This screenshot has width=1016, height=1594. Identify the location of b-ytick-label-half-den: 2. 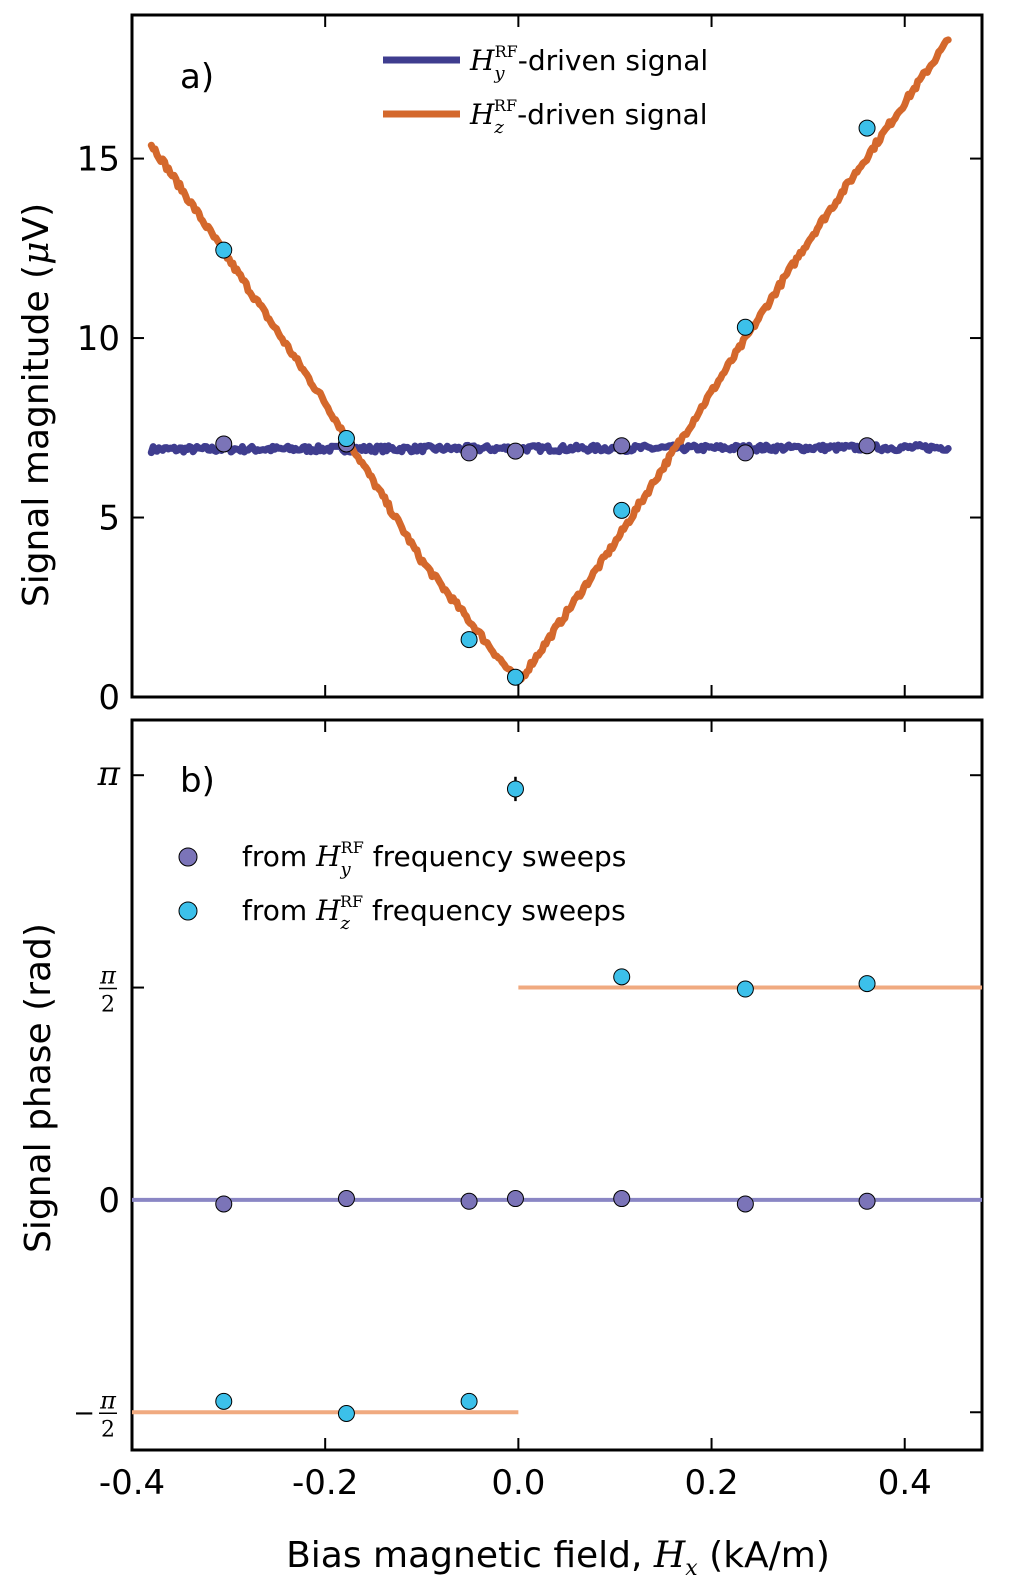
(108, 1005).